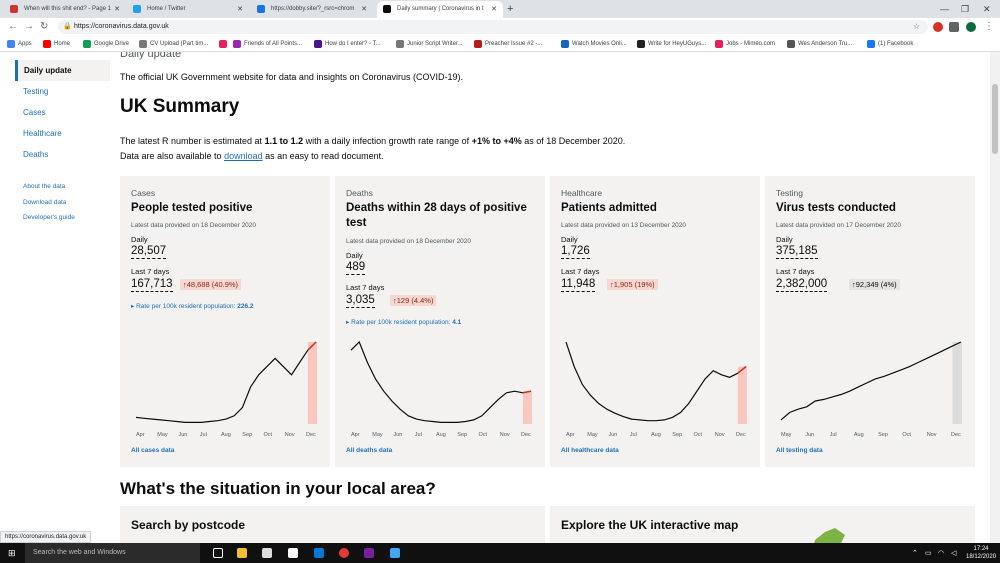  Describe the element at coordinates (799, 450) in the screenshot. I see `all-testing-link: All testing data` at that location.